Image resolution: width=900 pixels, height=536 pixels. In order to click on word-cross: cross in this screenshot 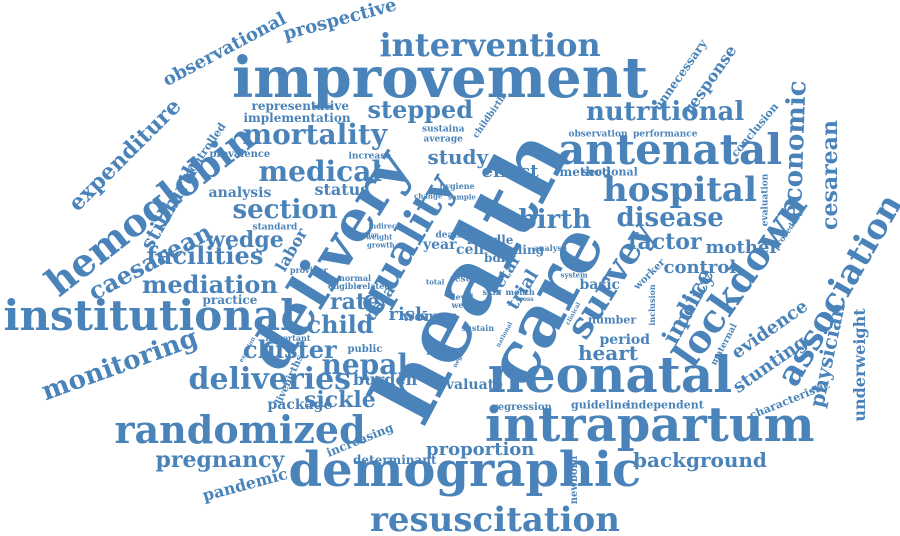, I will do `click(525, 299)`.